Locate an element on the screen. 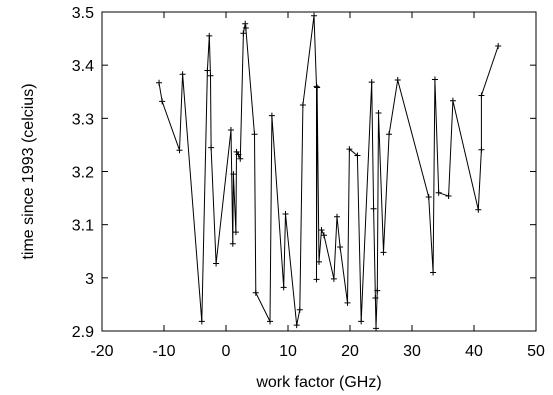  x-tick-label: 30 is located at coordinates (412, 351).